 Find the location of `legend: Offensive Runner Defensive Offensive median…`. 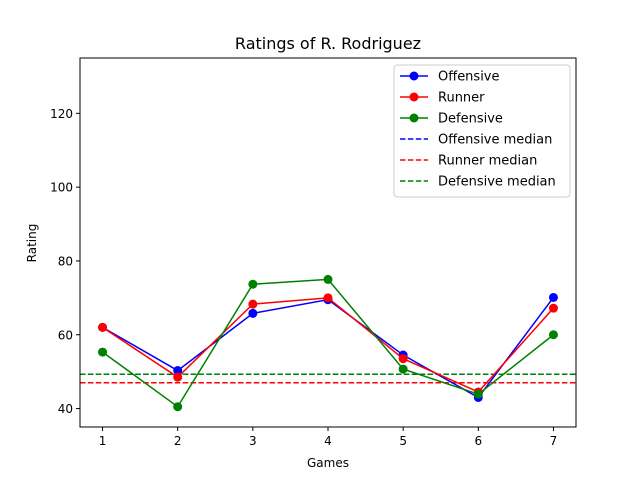

legend: Offensive Runner Defensive Offensive median… is located at coordinates (482, 131).